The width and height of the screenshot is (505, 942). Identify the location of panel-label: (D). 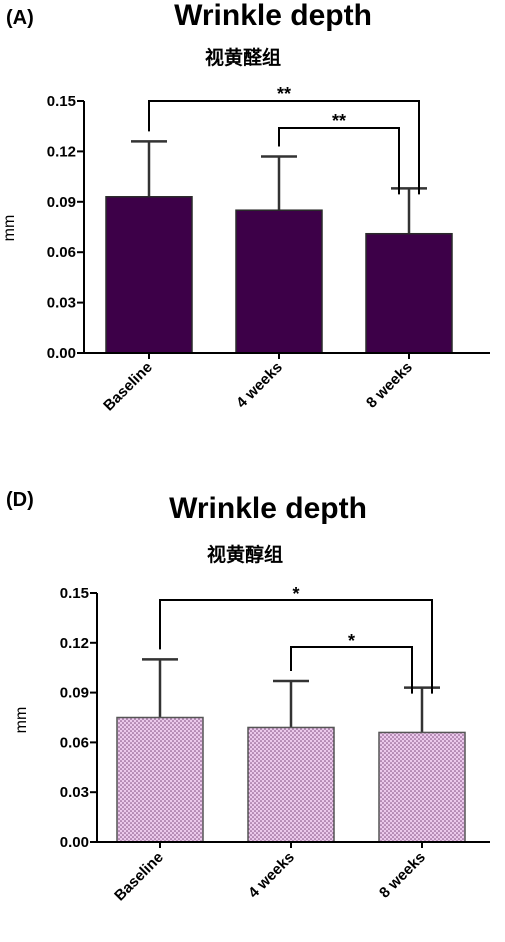
(20, 500).